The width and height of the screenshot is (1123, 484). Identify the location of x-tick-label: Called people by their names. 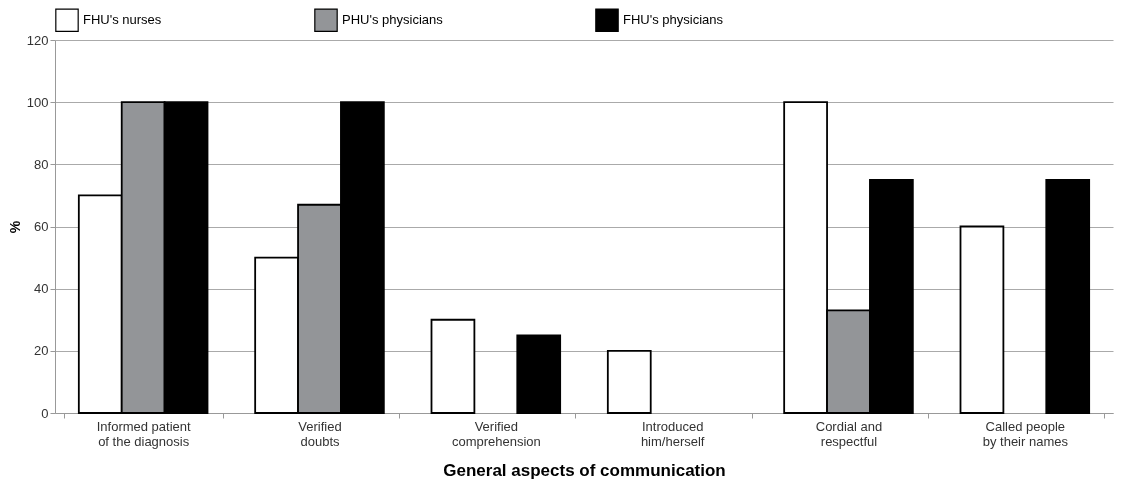
(1025, 433).